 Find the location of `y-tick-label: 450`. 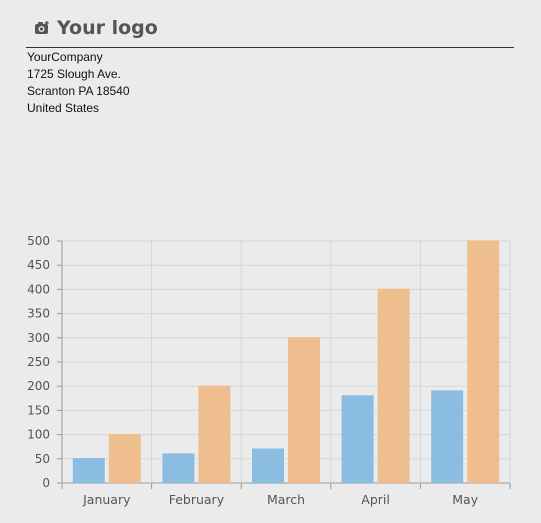

y-tick-label: 450 is located at coordinates (38, 265).